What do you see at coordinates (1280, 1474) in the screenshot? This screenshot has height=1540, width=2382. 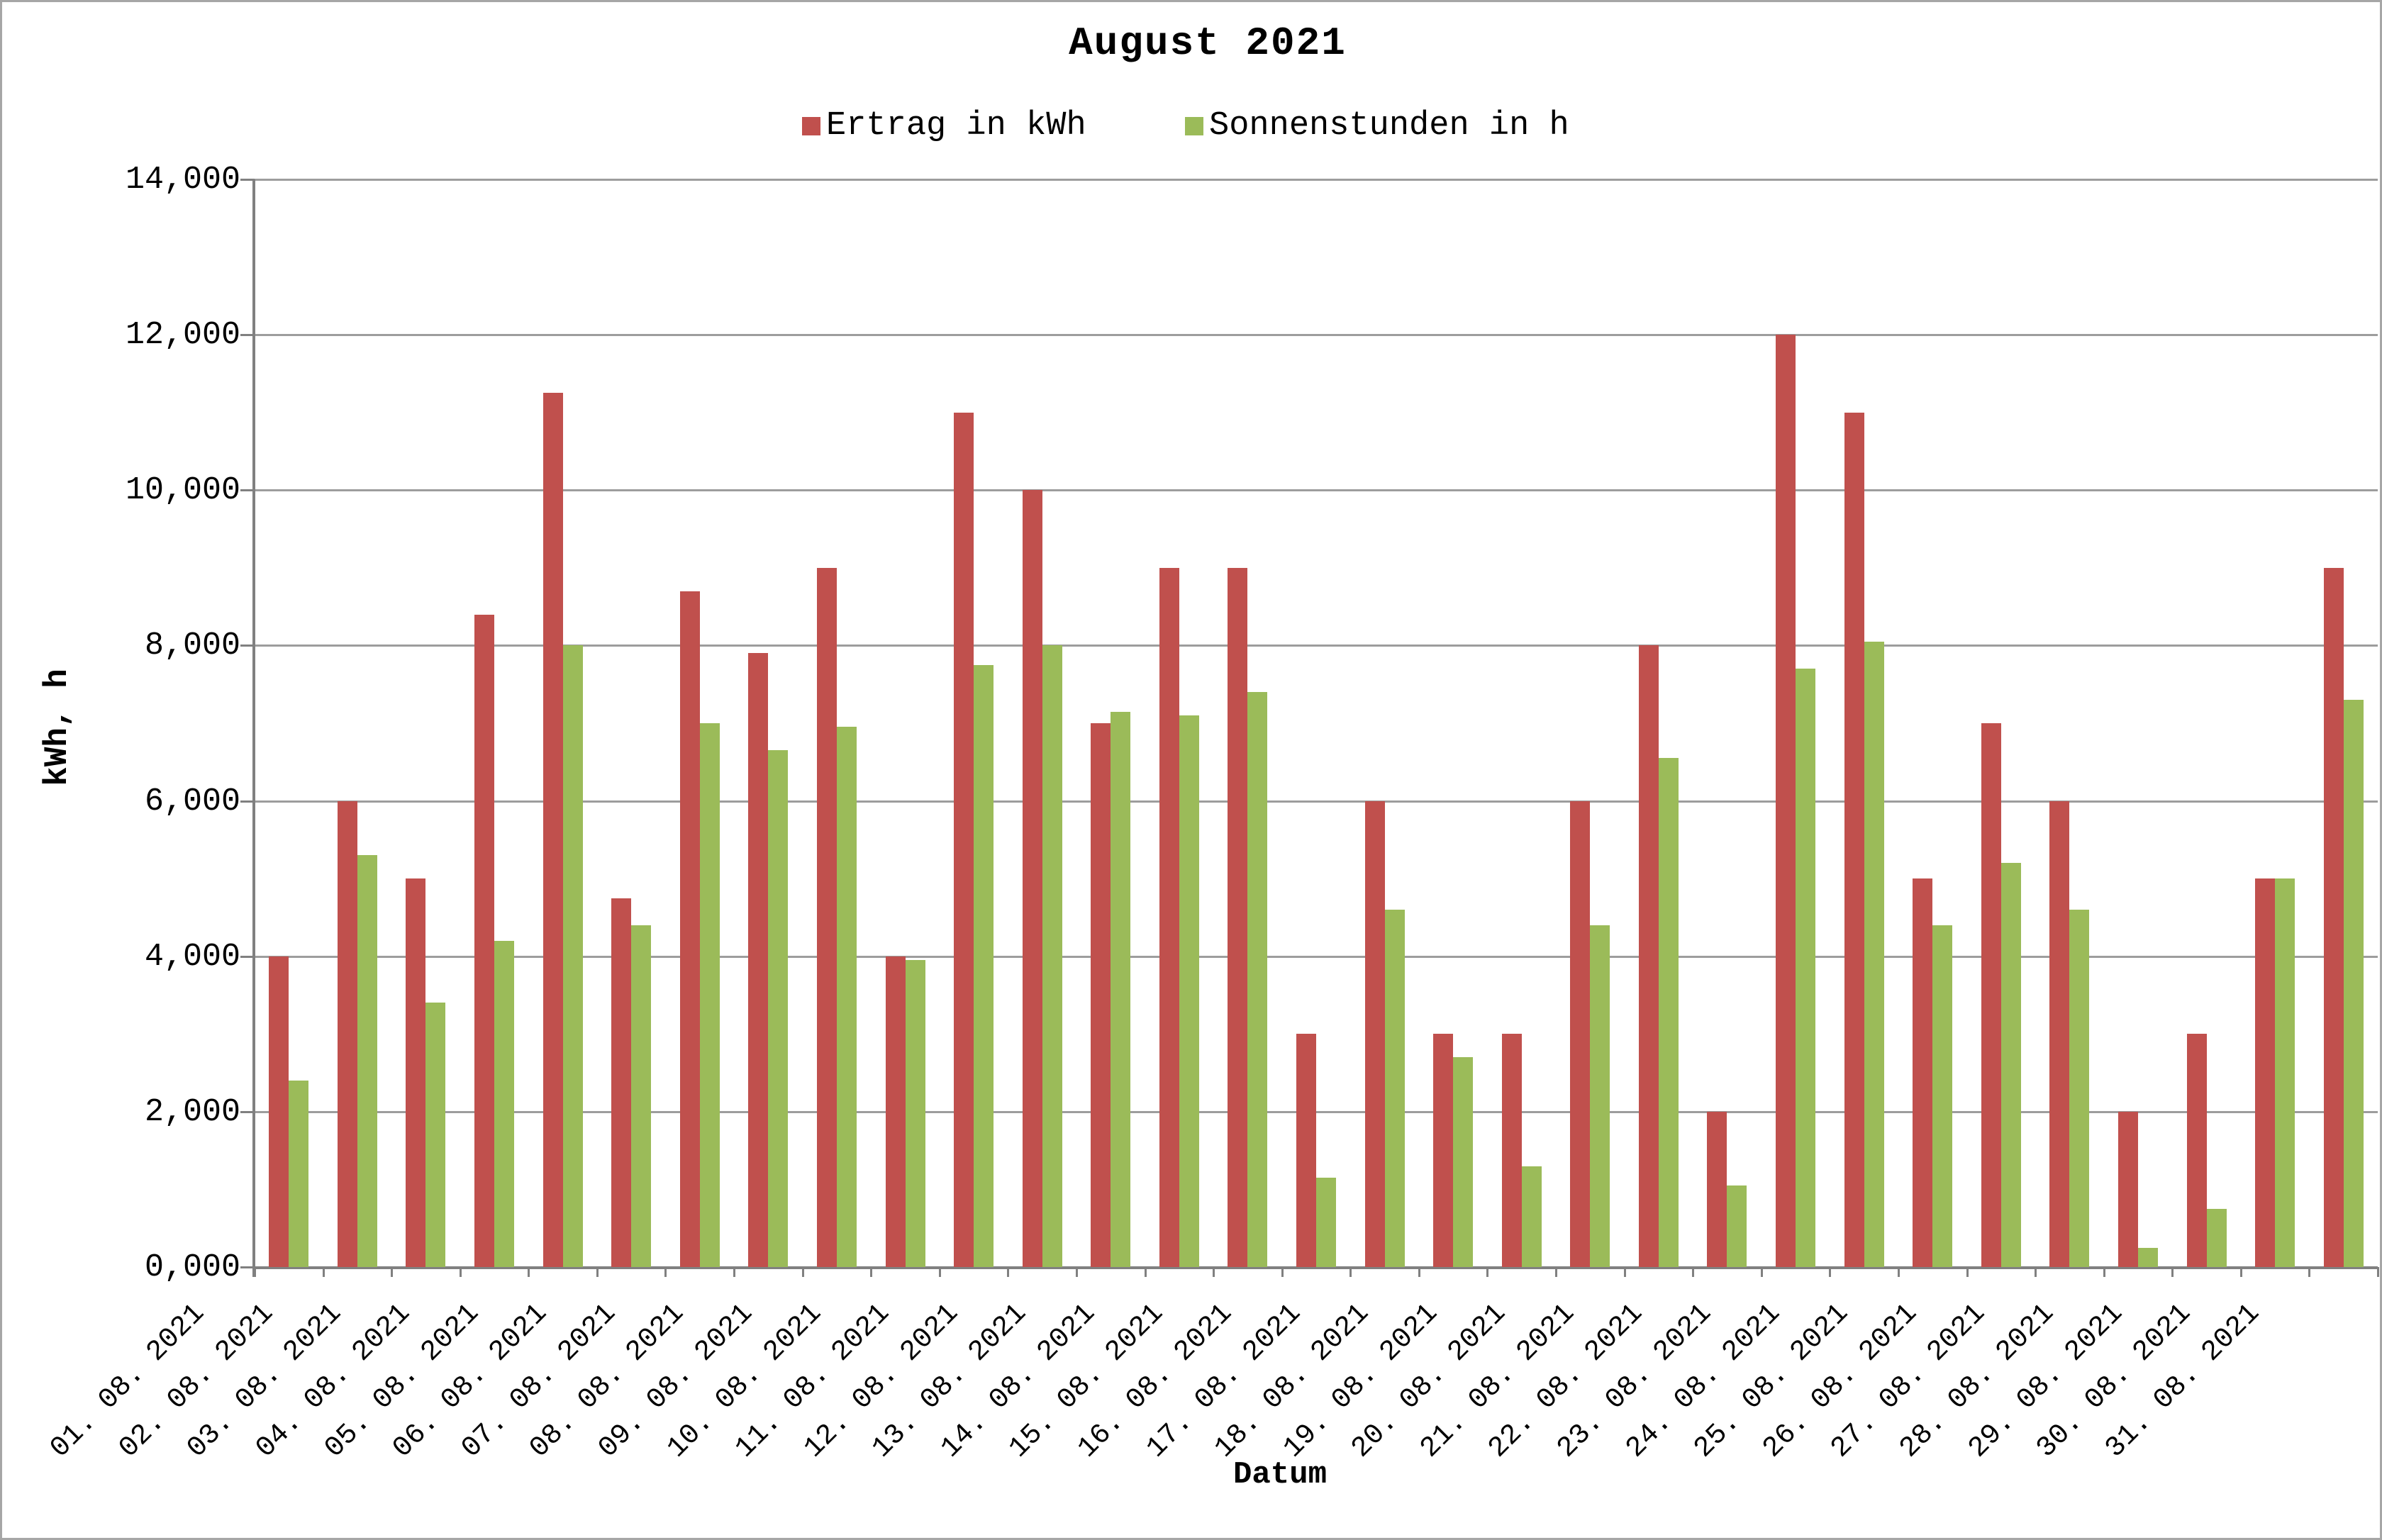 I see `x-axis-title: Datum` at bounding box center [1280, 1474].